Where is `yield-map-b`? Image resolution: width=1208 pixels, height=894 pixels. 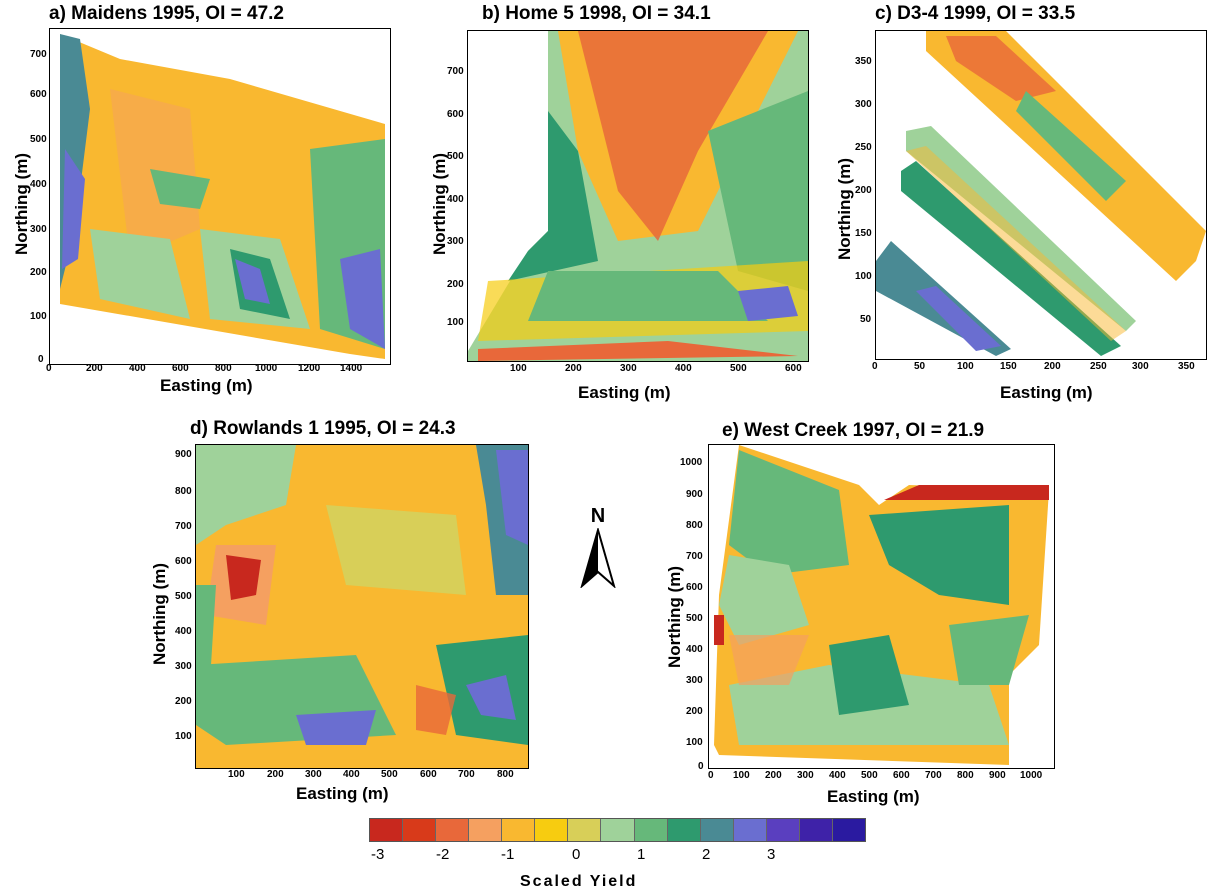 yield-map-b is located at coordinates (638, 196).